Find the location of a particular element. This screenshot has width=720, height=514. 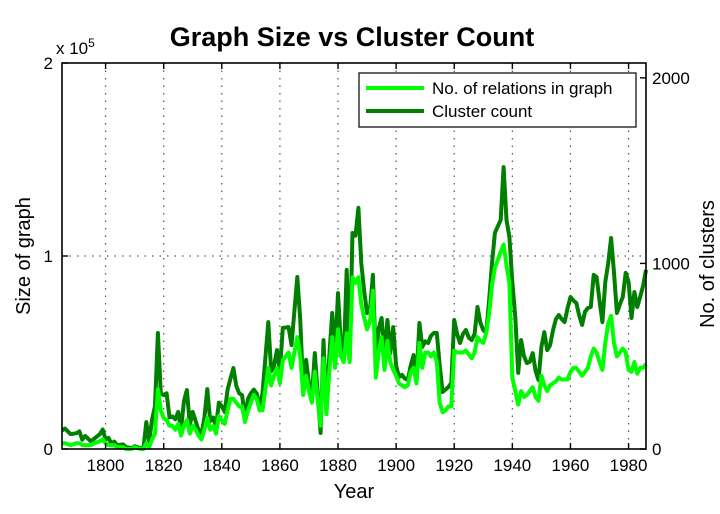

y-tick-label-right: 2000 is located at coordinates (671, 78).